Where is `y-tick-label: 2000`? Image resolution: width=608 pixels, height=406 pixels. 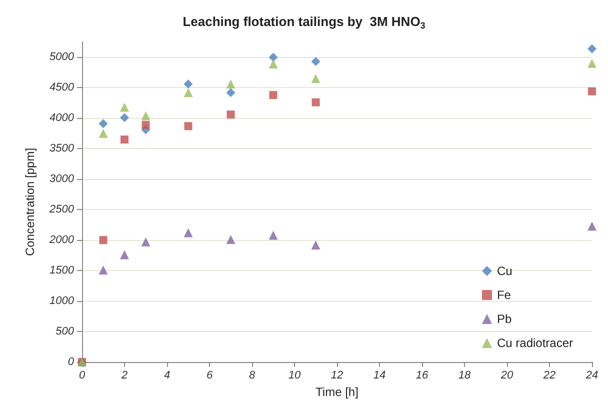 y-tick-label: 2000 is located at coordinates (61, 240).